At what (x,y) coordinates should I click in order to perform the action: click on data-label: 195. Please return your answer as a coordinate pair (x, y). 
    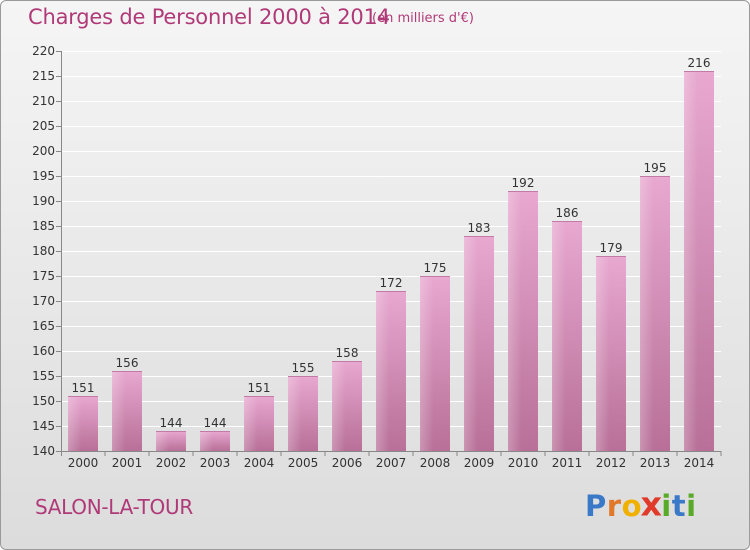
    Looking at the image, I should click on (655, 168).